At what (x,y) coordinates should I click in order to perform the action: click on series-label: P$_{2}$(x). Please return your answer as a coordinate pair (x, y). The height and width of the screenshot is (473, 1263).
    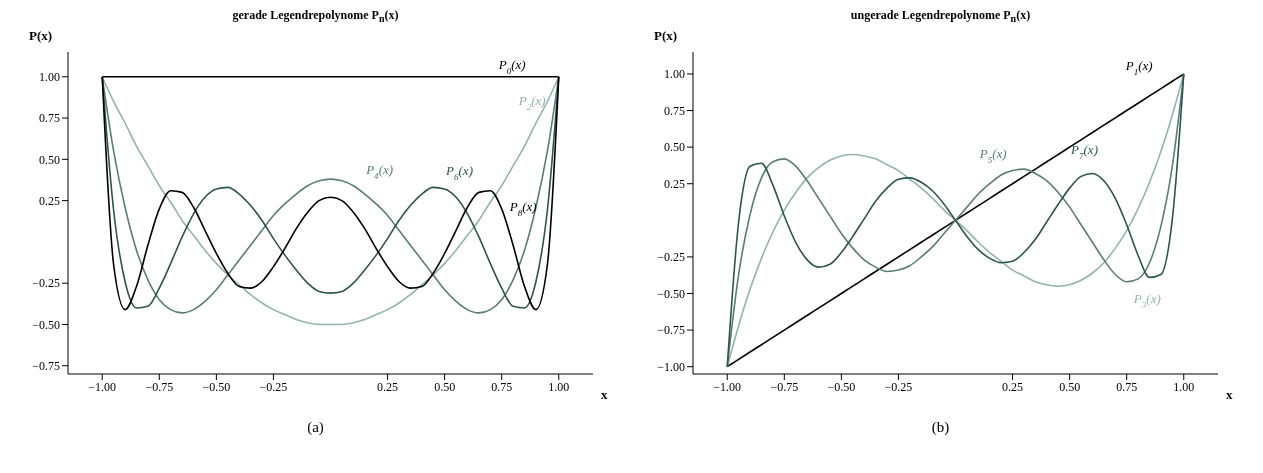
    Looking at the image, I should click on (531, 103).